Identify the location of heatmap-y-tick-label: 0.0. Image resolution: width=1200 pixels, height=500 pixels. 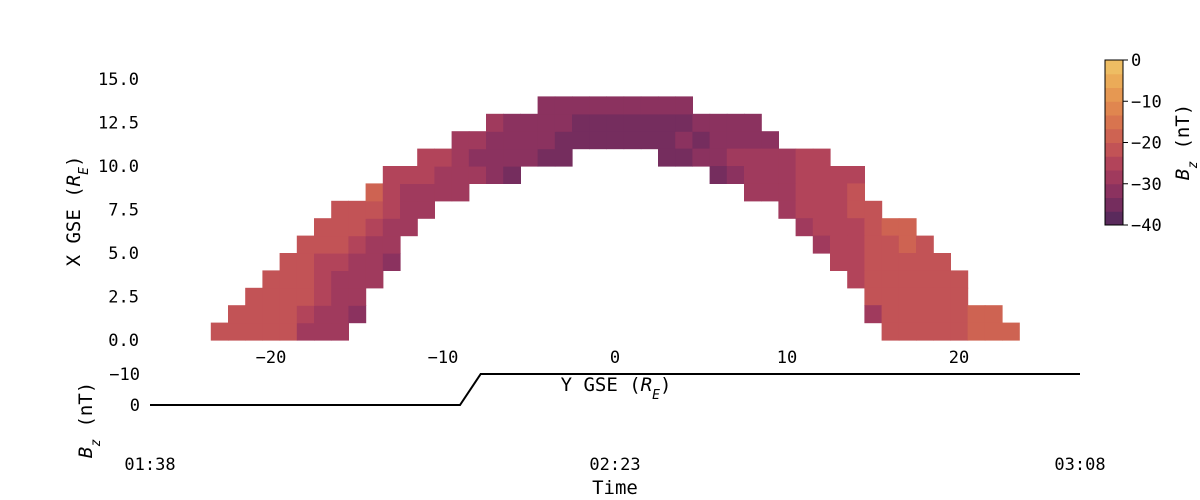
(123, 341).